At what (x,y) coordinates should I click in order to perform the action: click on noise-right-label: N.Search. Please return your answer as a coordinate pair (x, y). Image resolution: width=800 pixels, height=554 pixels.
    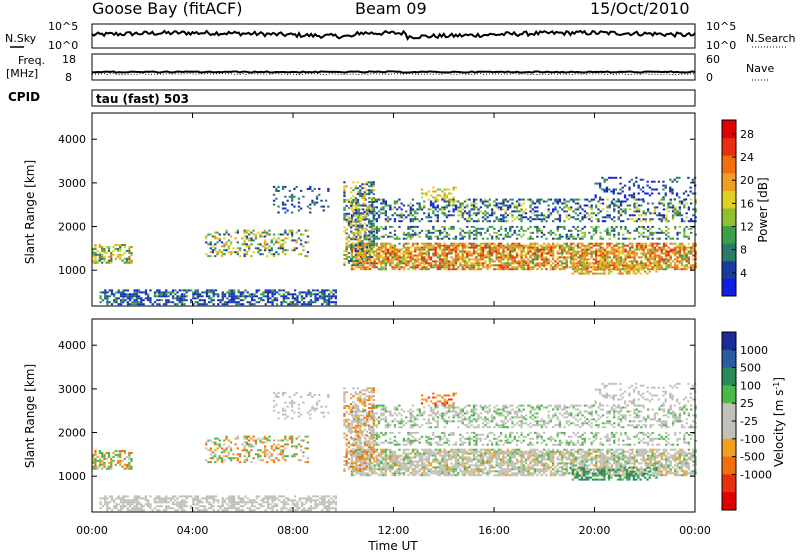
    Looking at the image, I should click on (771, 38).